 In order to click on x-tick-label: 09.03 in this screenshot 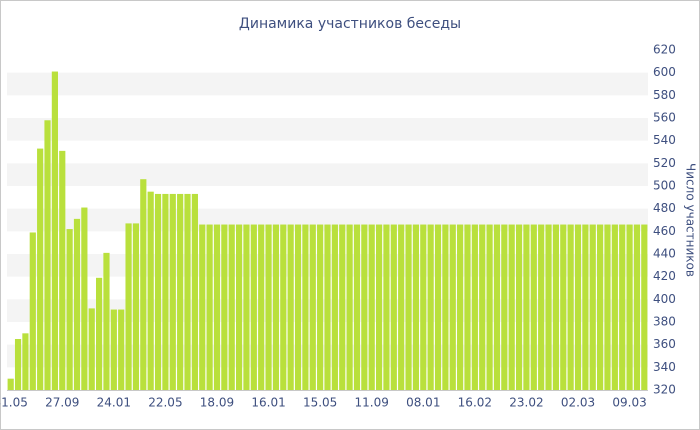, I will do `click(629, 403)`.